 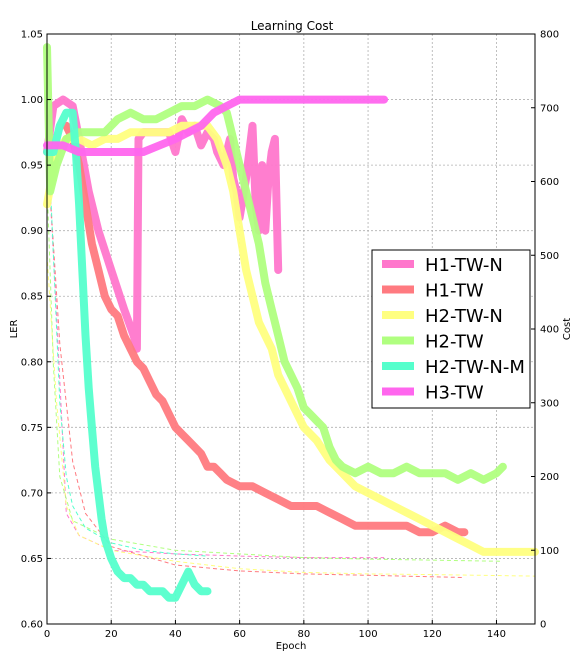 What do you see at coordinates (496, 634) in the screenshot?
I see `x-tick-label: 140` at bounding box center [496, 634].